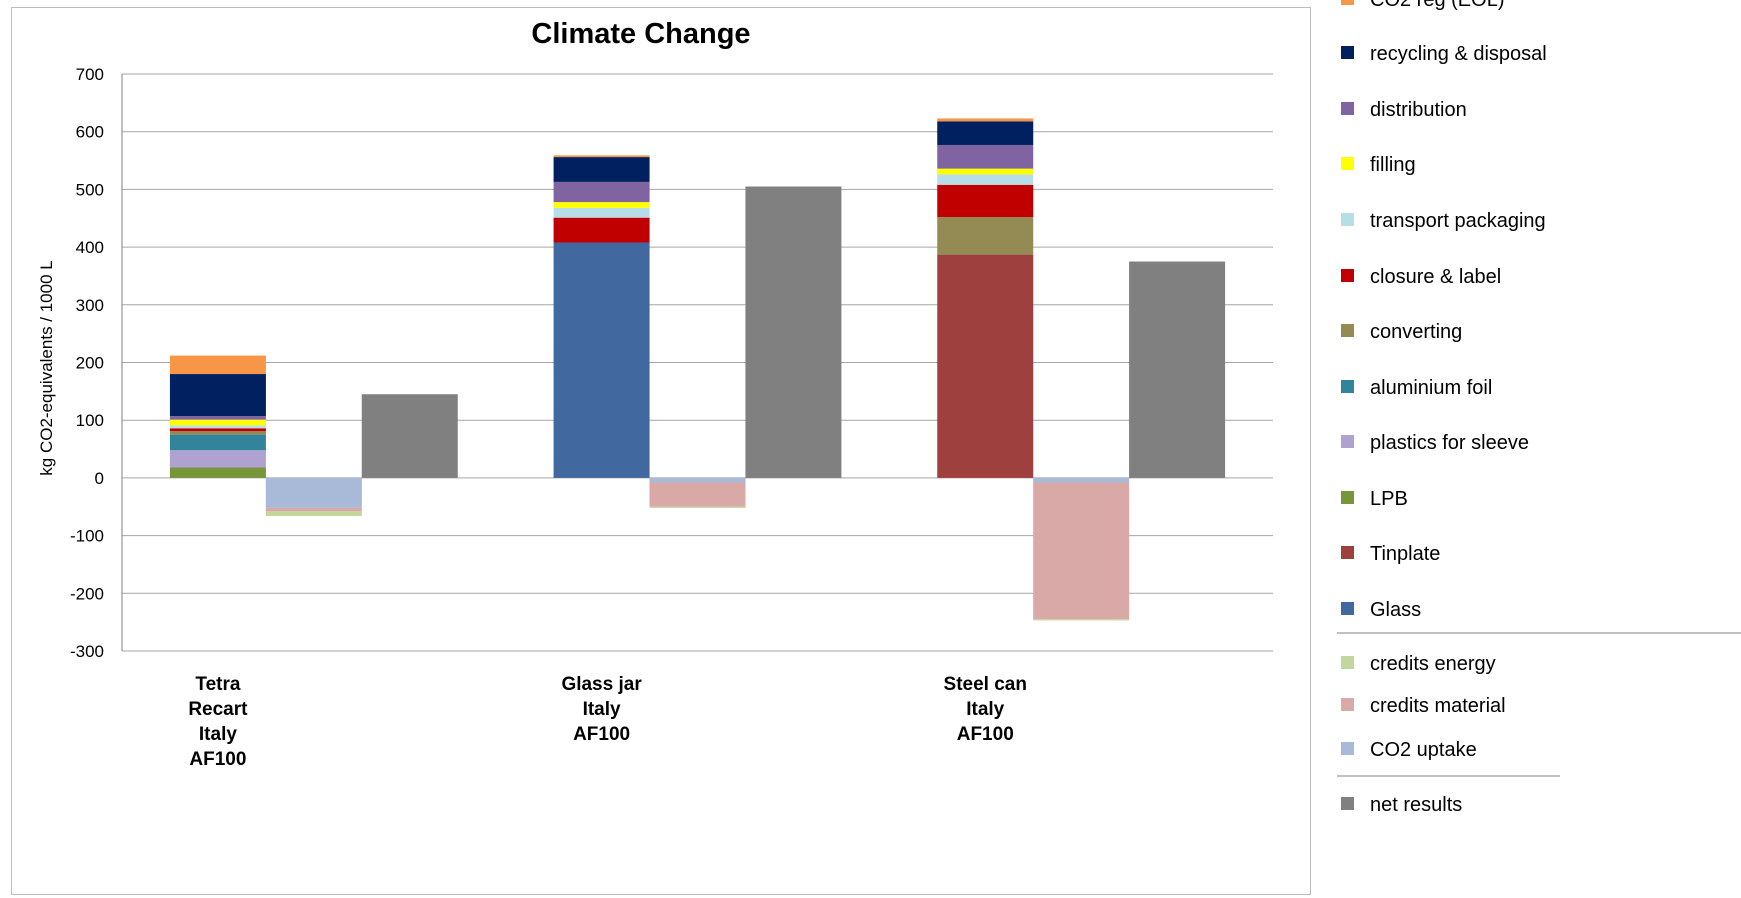  Describe the element at coordinates (1449, 443) in the screenshot. I see `legend-label-plastics-for-sleeve: plastics for sleeve` at that location.